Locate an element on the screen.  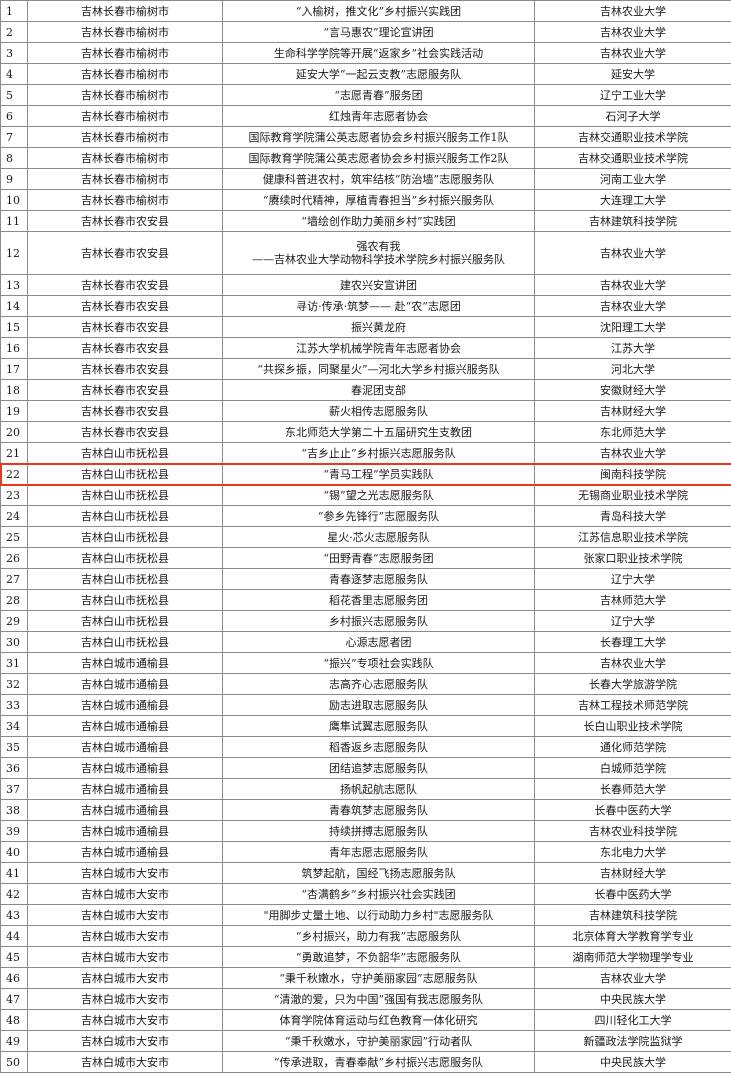
row-number: 21 is located at coordinates (14, 453).